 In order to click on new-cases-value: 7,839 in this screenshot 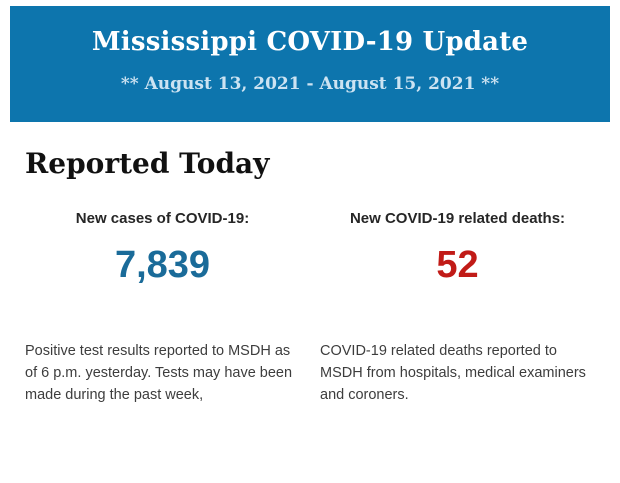, I will do `click(162, 265)`.